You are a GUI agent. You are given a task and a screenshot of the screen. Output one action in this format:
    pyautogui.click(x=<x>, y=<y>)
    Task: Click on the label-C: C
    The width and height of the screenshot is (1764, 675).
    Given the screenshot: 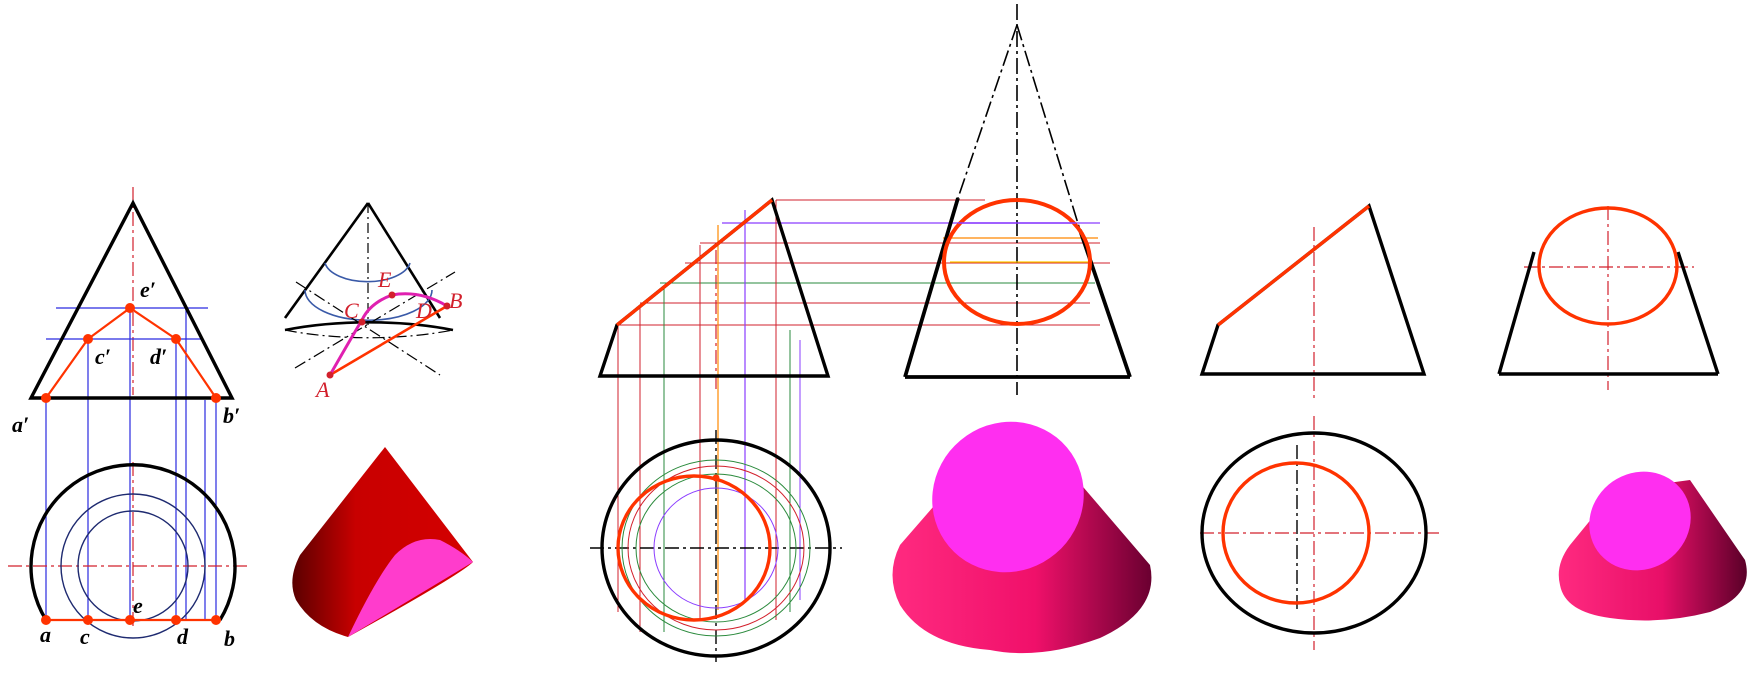 What is the action you would take?
    pyautogui.click(x=351, y=310)
    